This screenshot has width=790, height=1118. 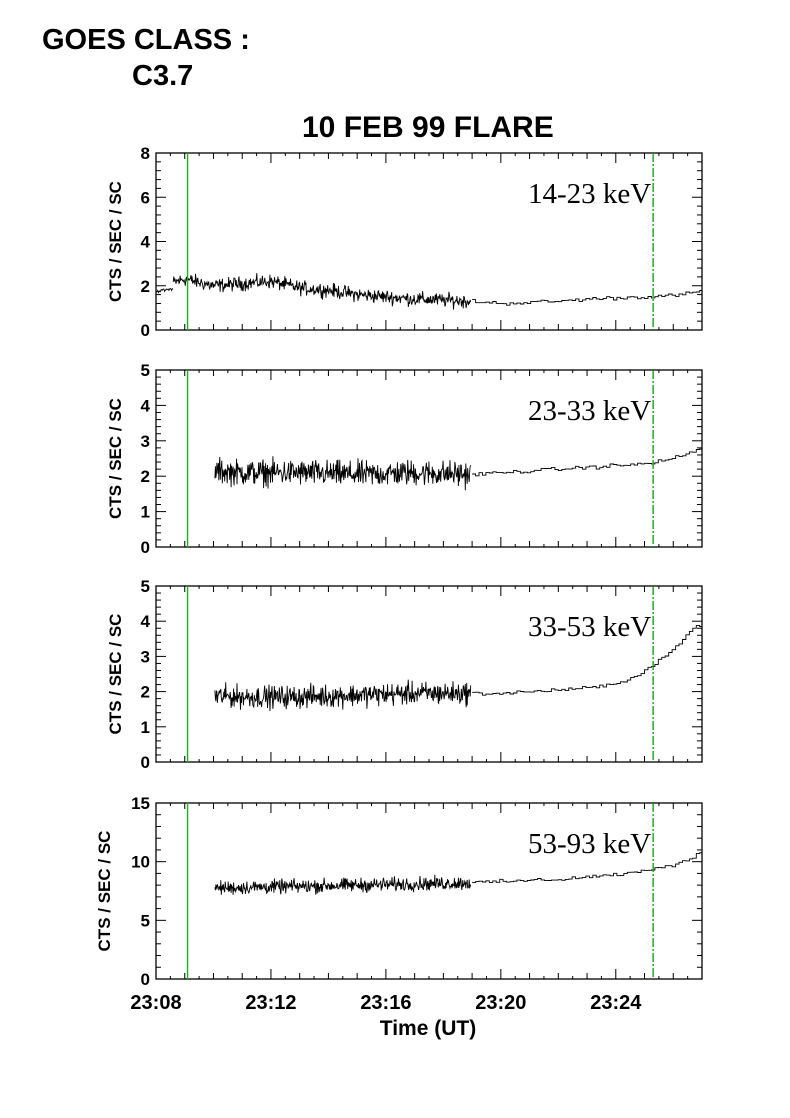 What do you see at coordinates (428, 1028) in the screenshot?
I see `x-axis-label: Time (UT)` at bounding box center [428, 1028].